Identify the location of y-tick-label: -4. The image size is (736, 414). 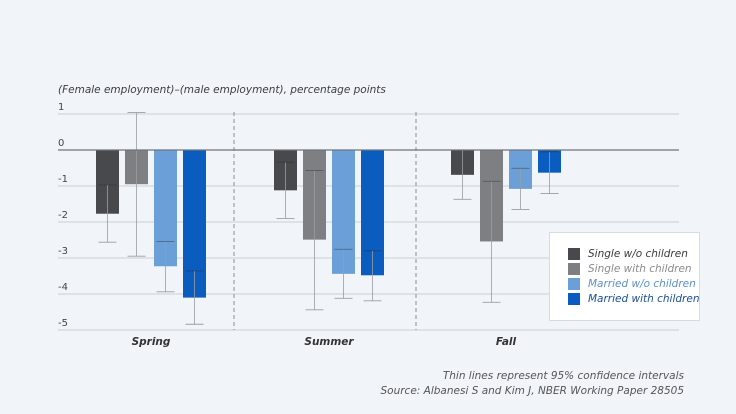
(63, 287).